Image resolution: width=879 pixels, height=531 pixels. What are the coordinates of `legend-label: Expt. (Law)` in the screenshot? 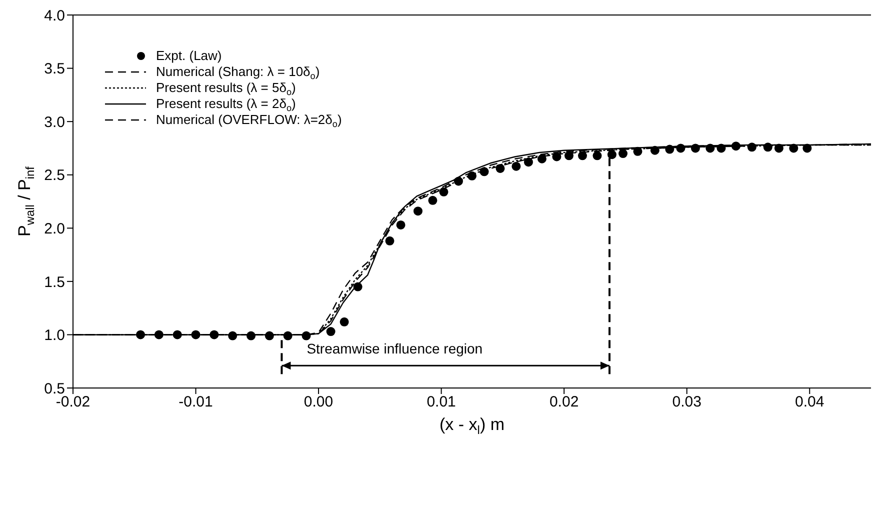 It's located at (189, 55).